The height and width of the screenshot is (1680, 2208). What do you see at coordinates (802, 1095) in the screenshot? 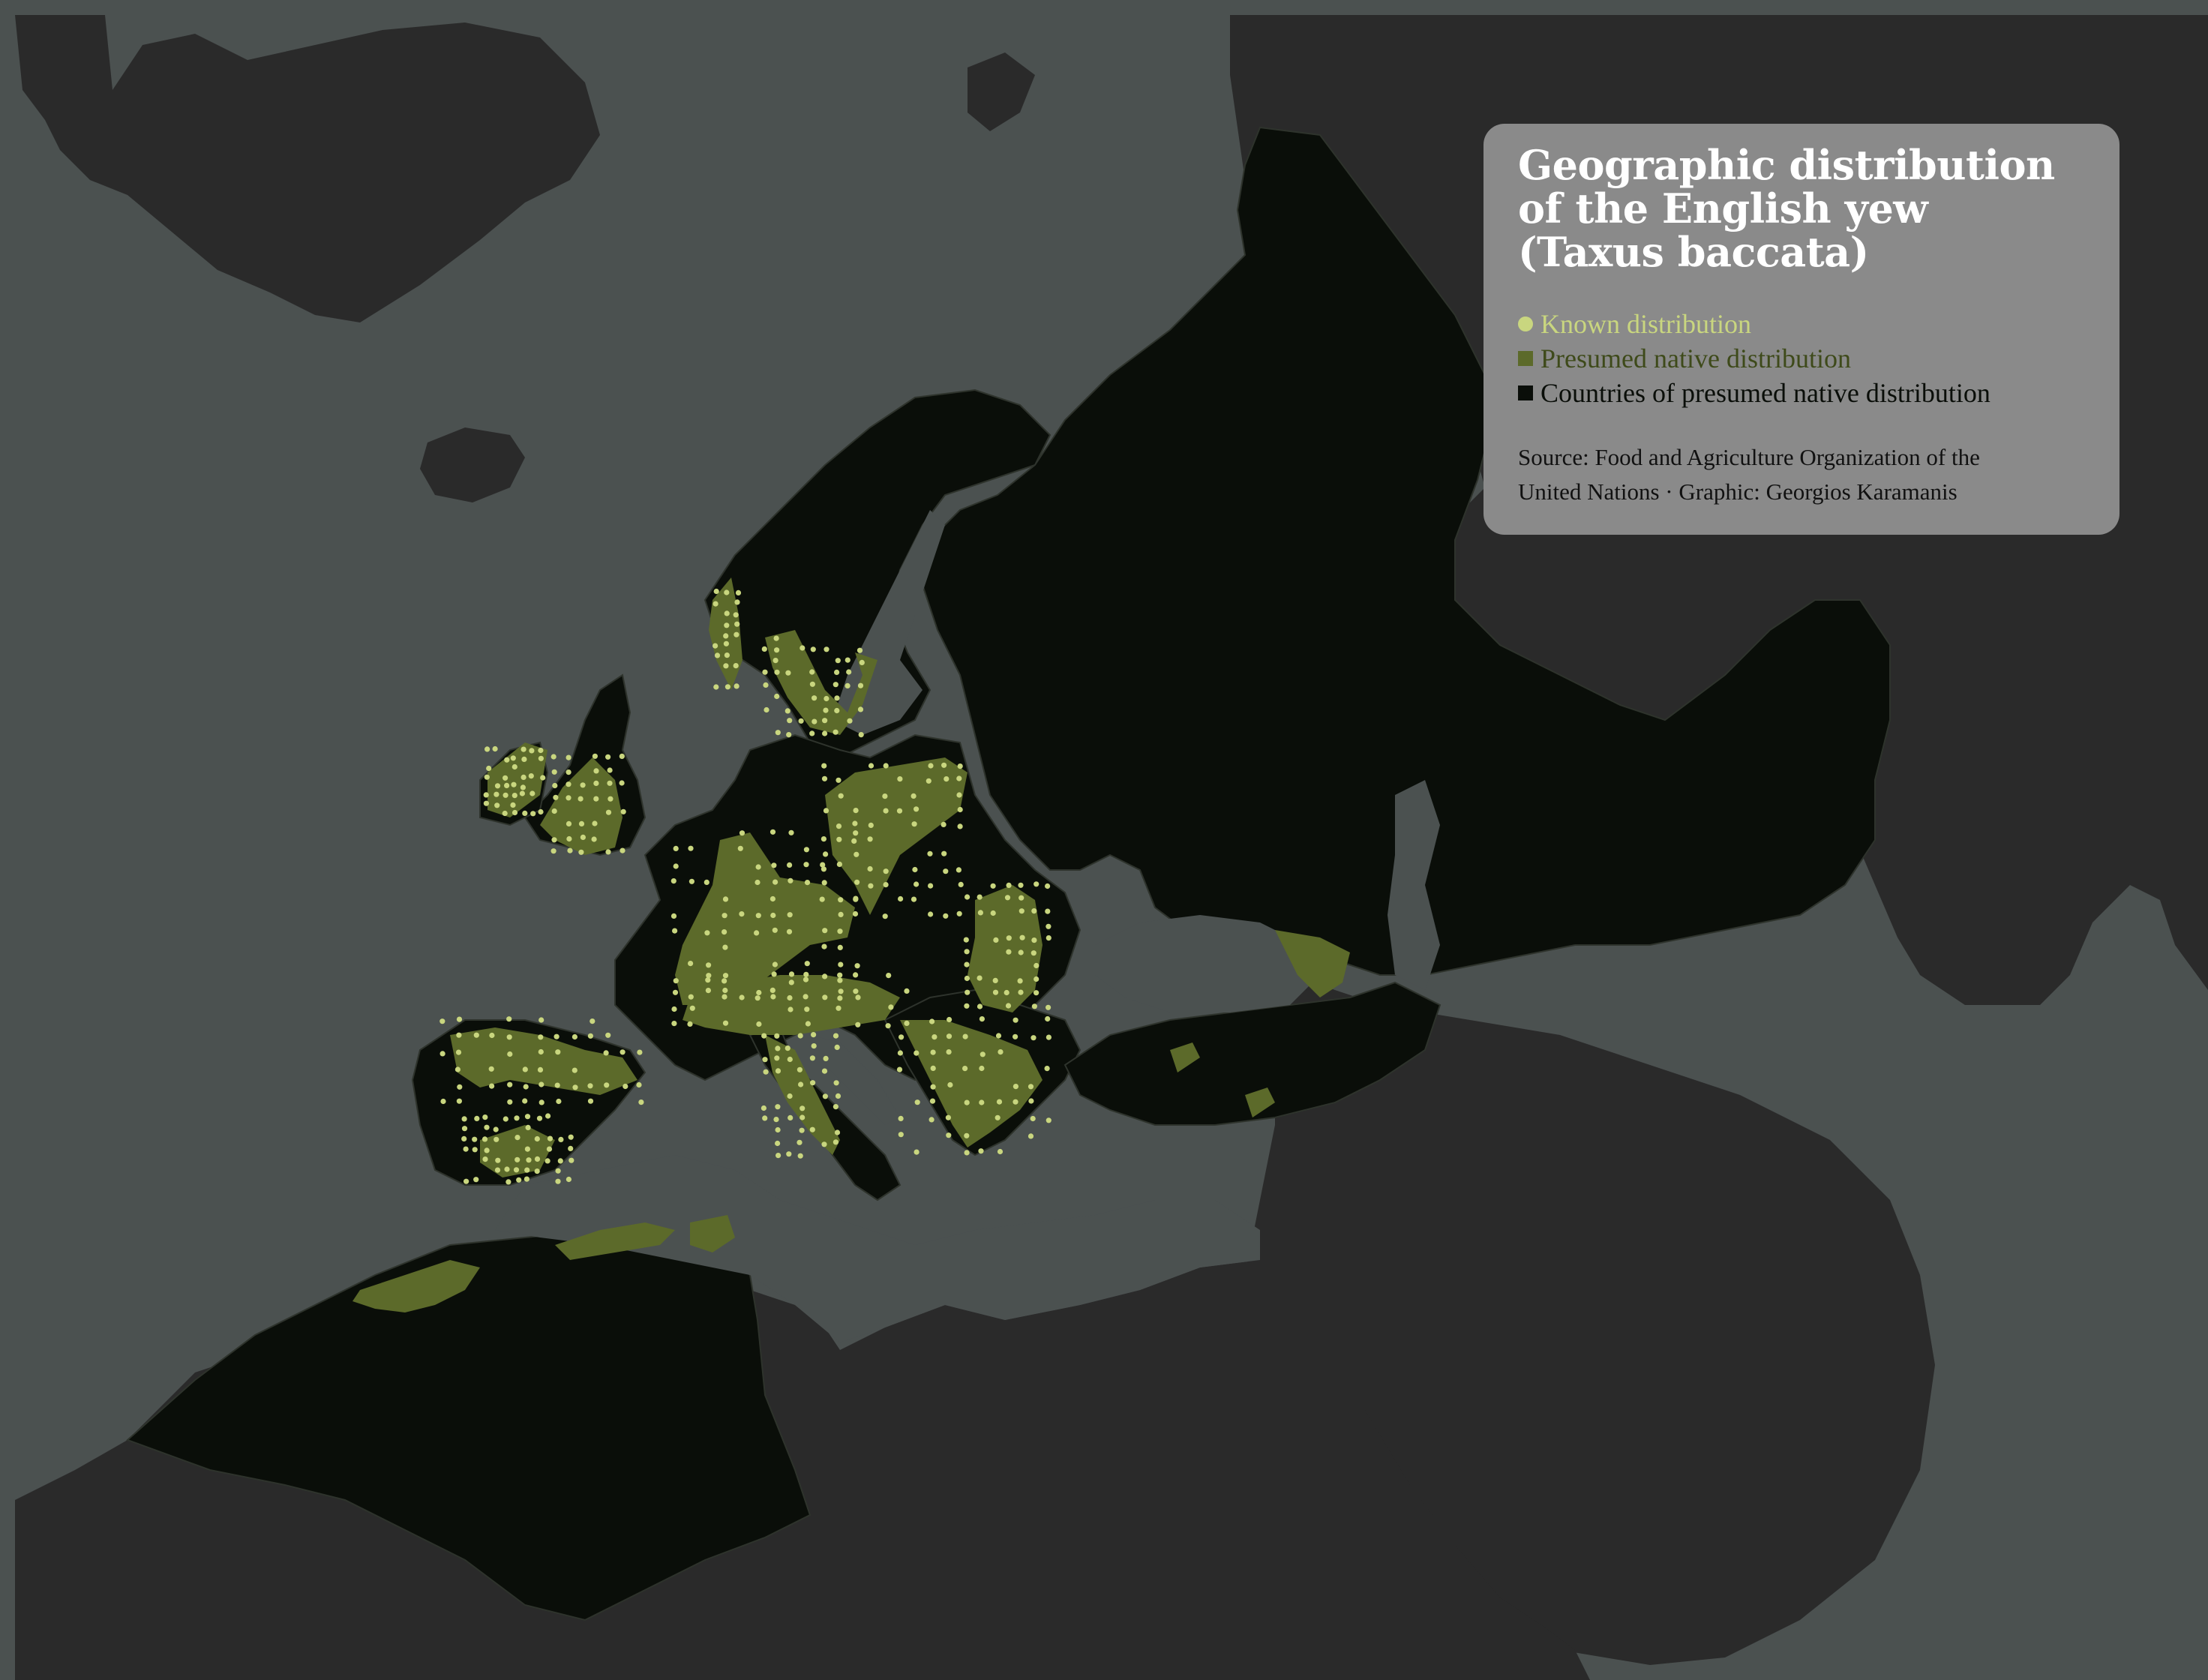
I see `native-range-italy` at bounding box center [802, 1095].